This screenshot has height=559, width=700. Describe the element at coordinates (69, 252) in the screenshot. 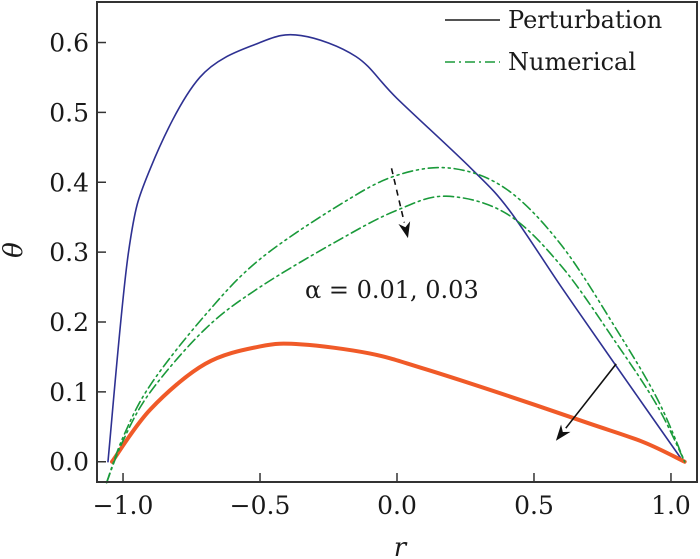

I see `y-tick-label: 0.3` at that location.